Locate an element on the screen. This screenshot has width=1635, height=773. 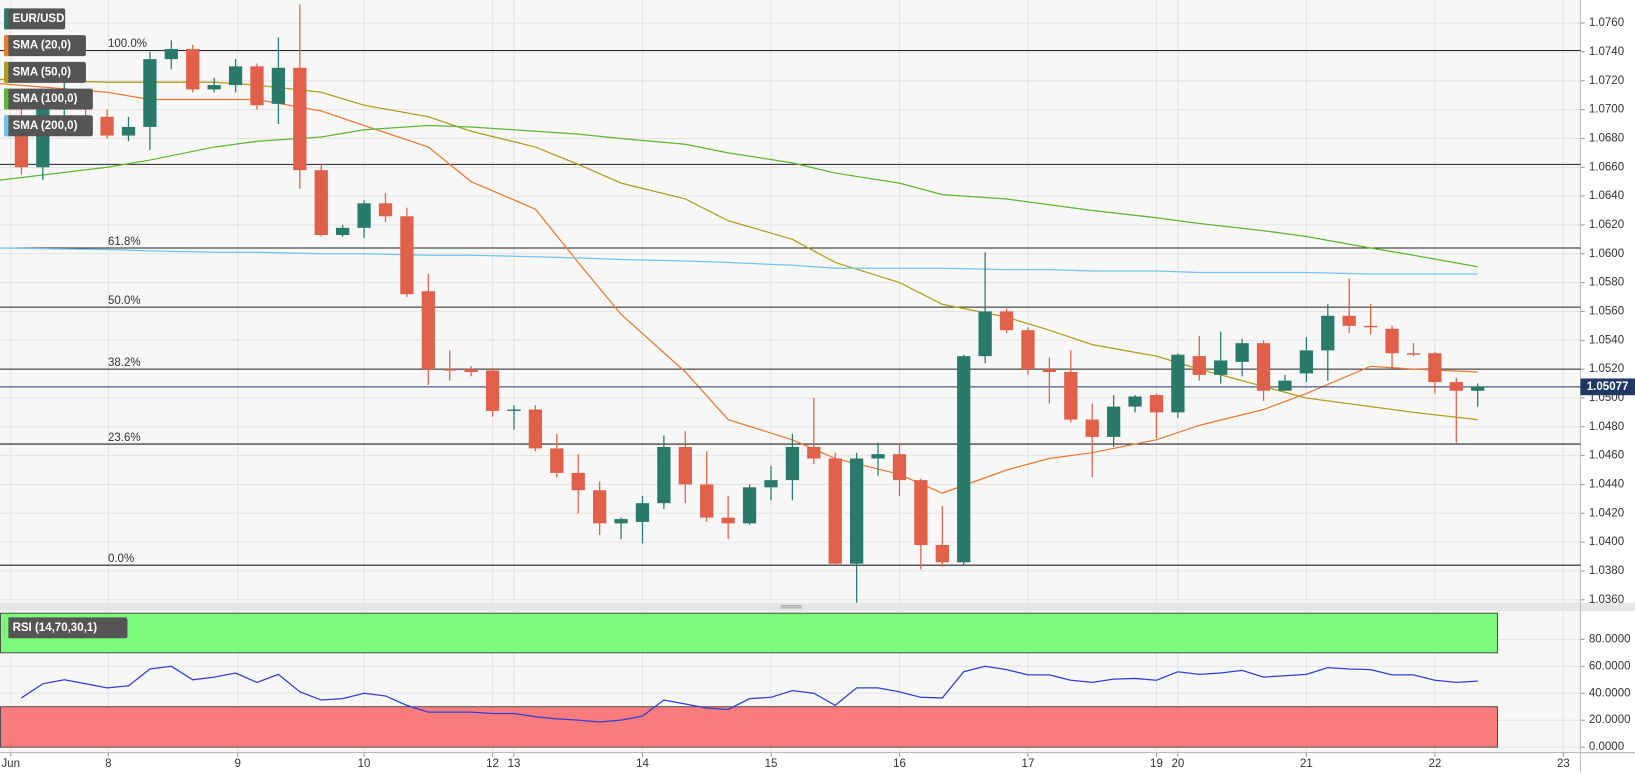
x-tick-label: 19 is located at coordinates (1156, 764).